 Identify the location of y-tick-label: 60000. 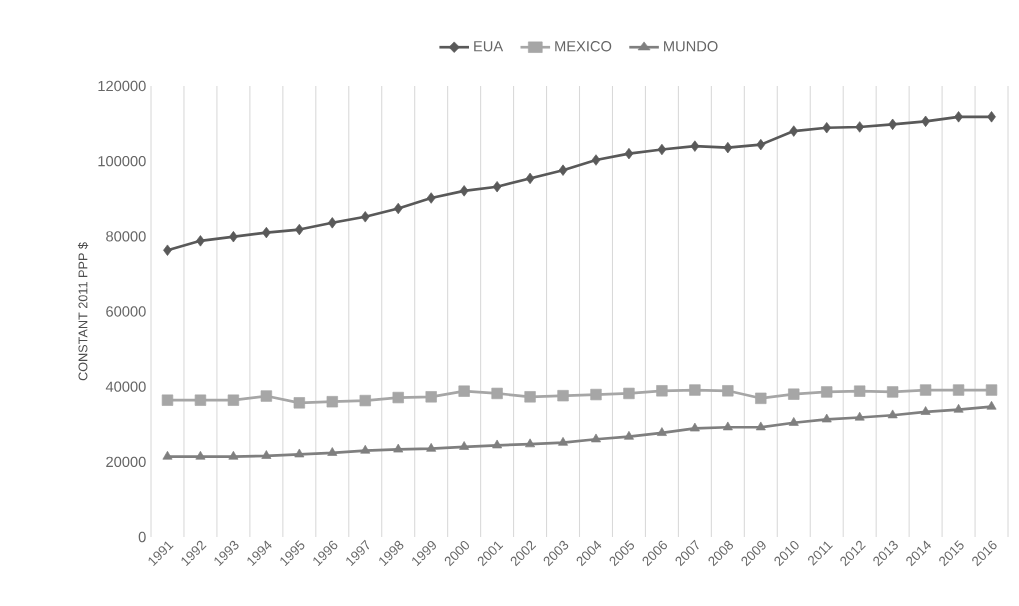
(126, 311).